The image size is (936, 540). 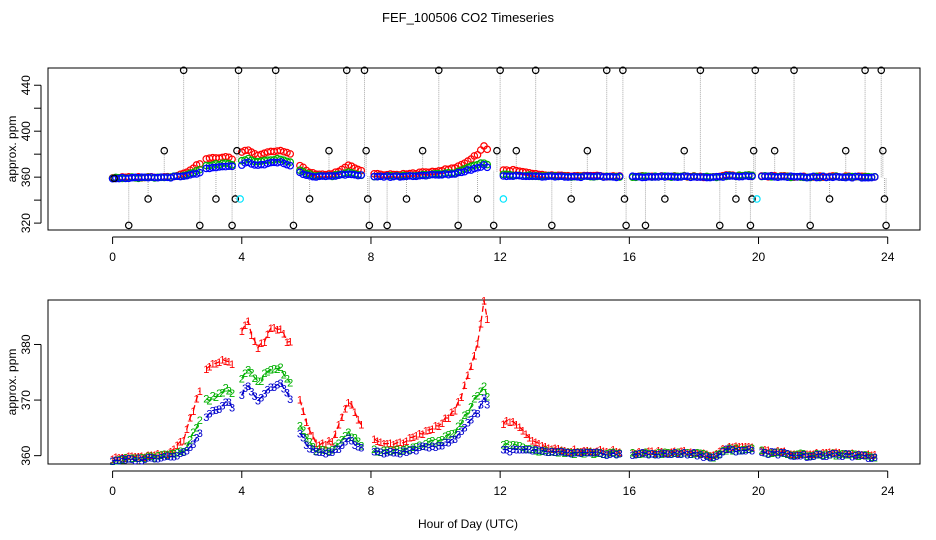 I want to click on series-3-line, so click(x=266, y=391).